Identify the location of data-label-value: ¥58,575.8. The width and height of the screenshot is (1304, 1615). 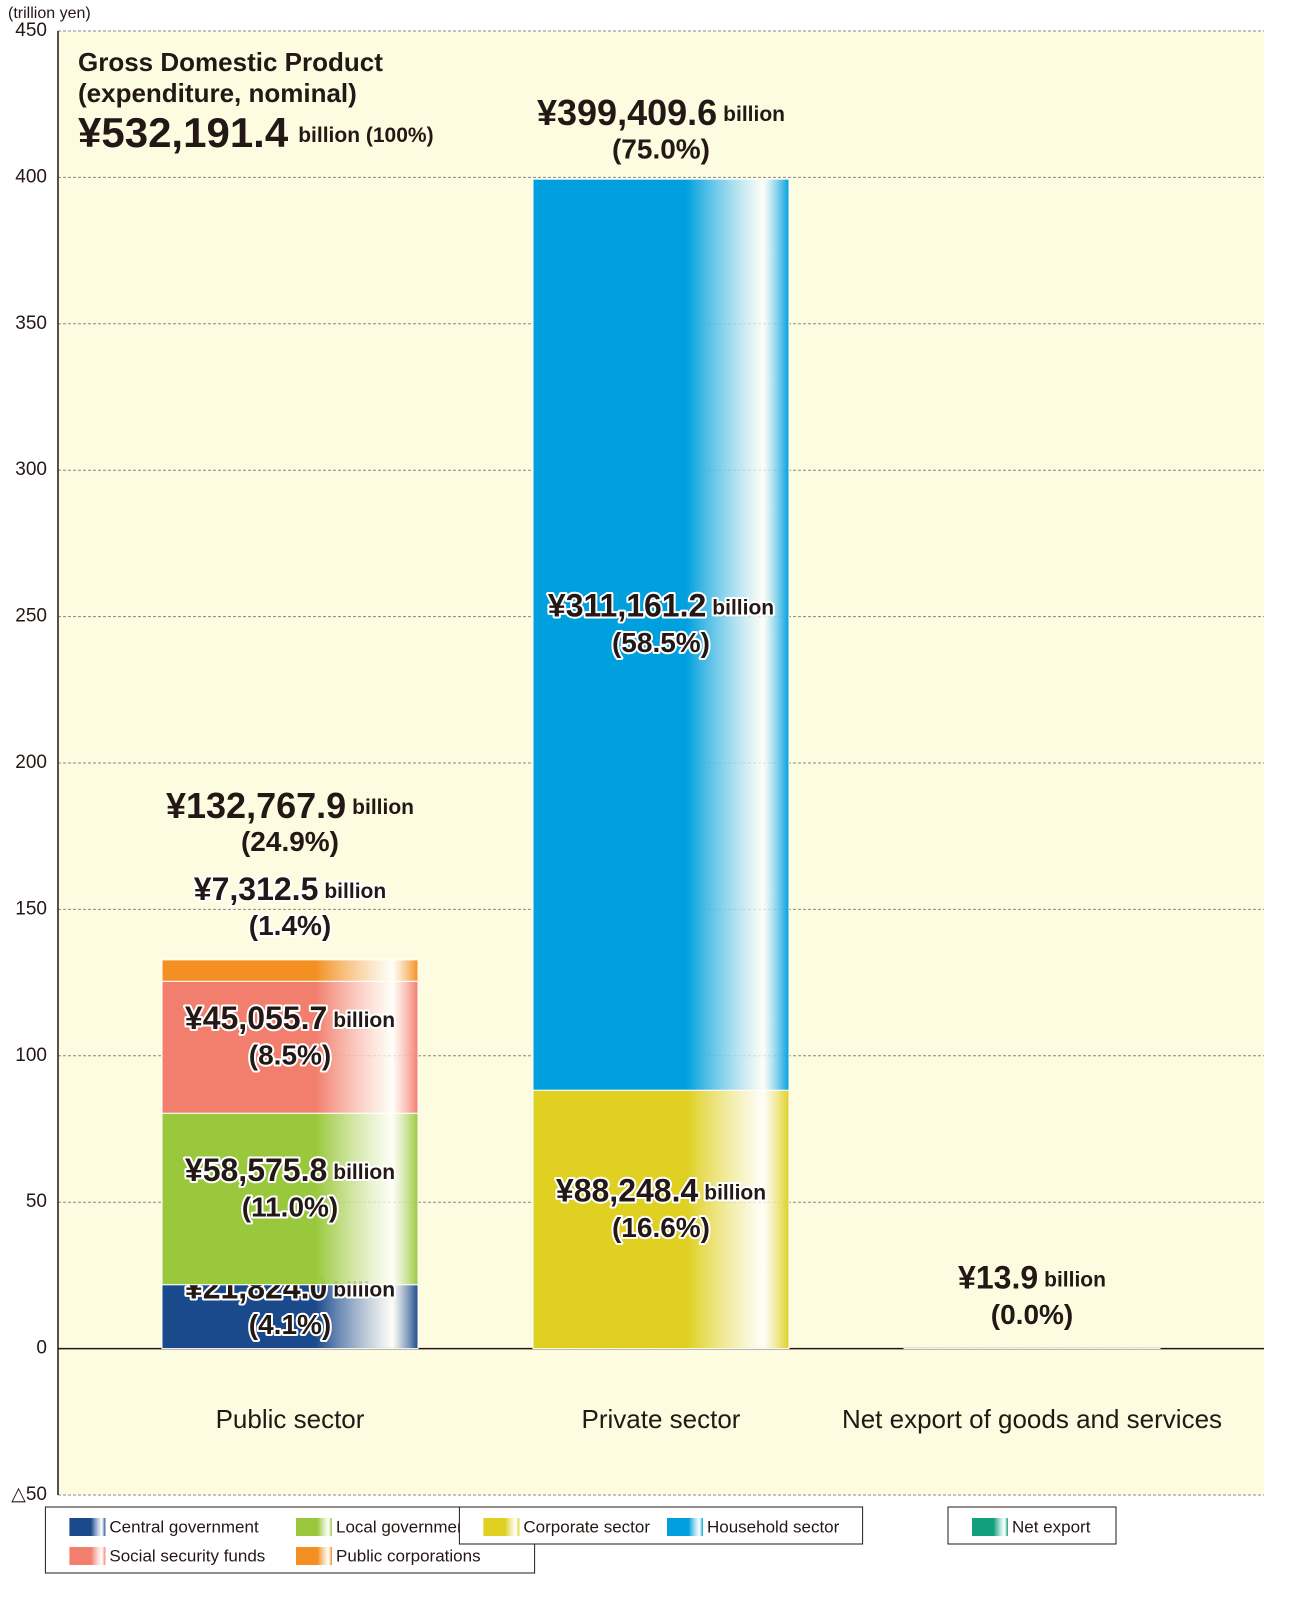
(256, 1170).